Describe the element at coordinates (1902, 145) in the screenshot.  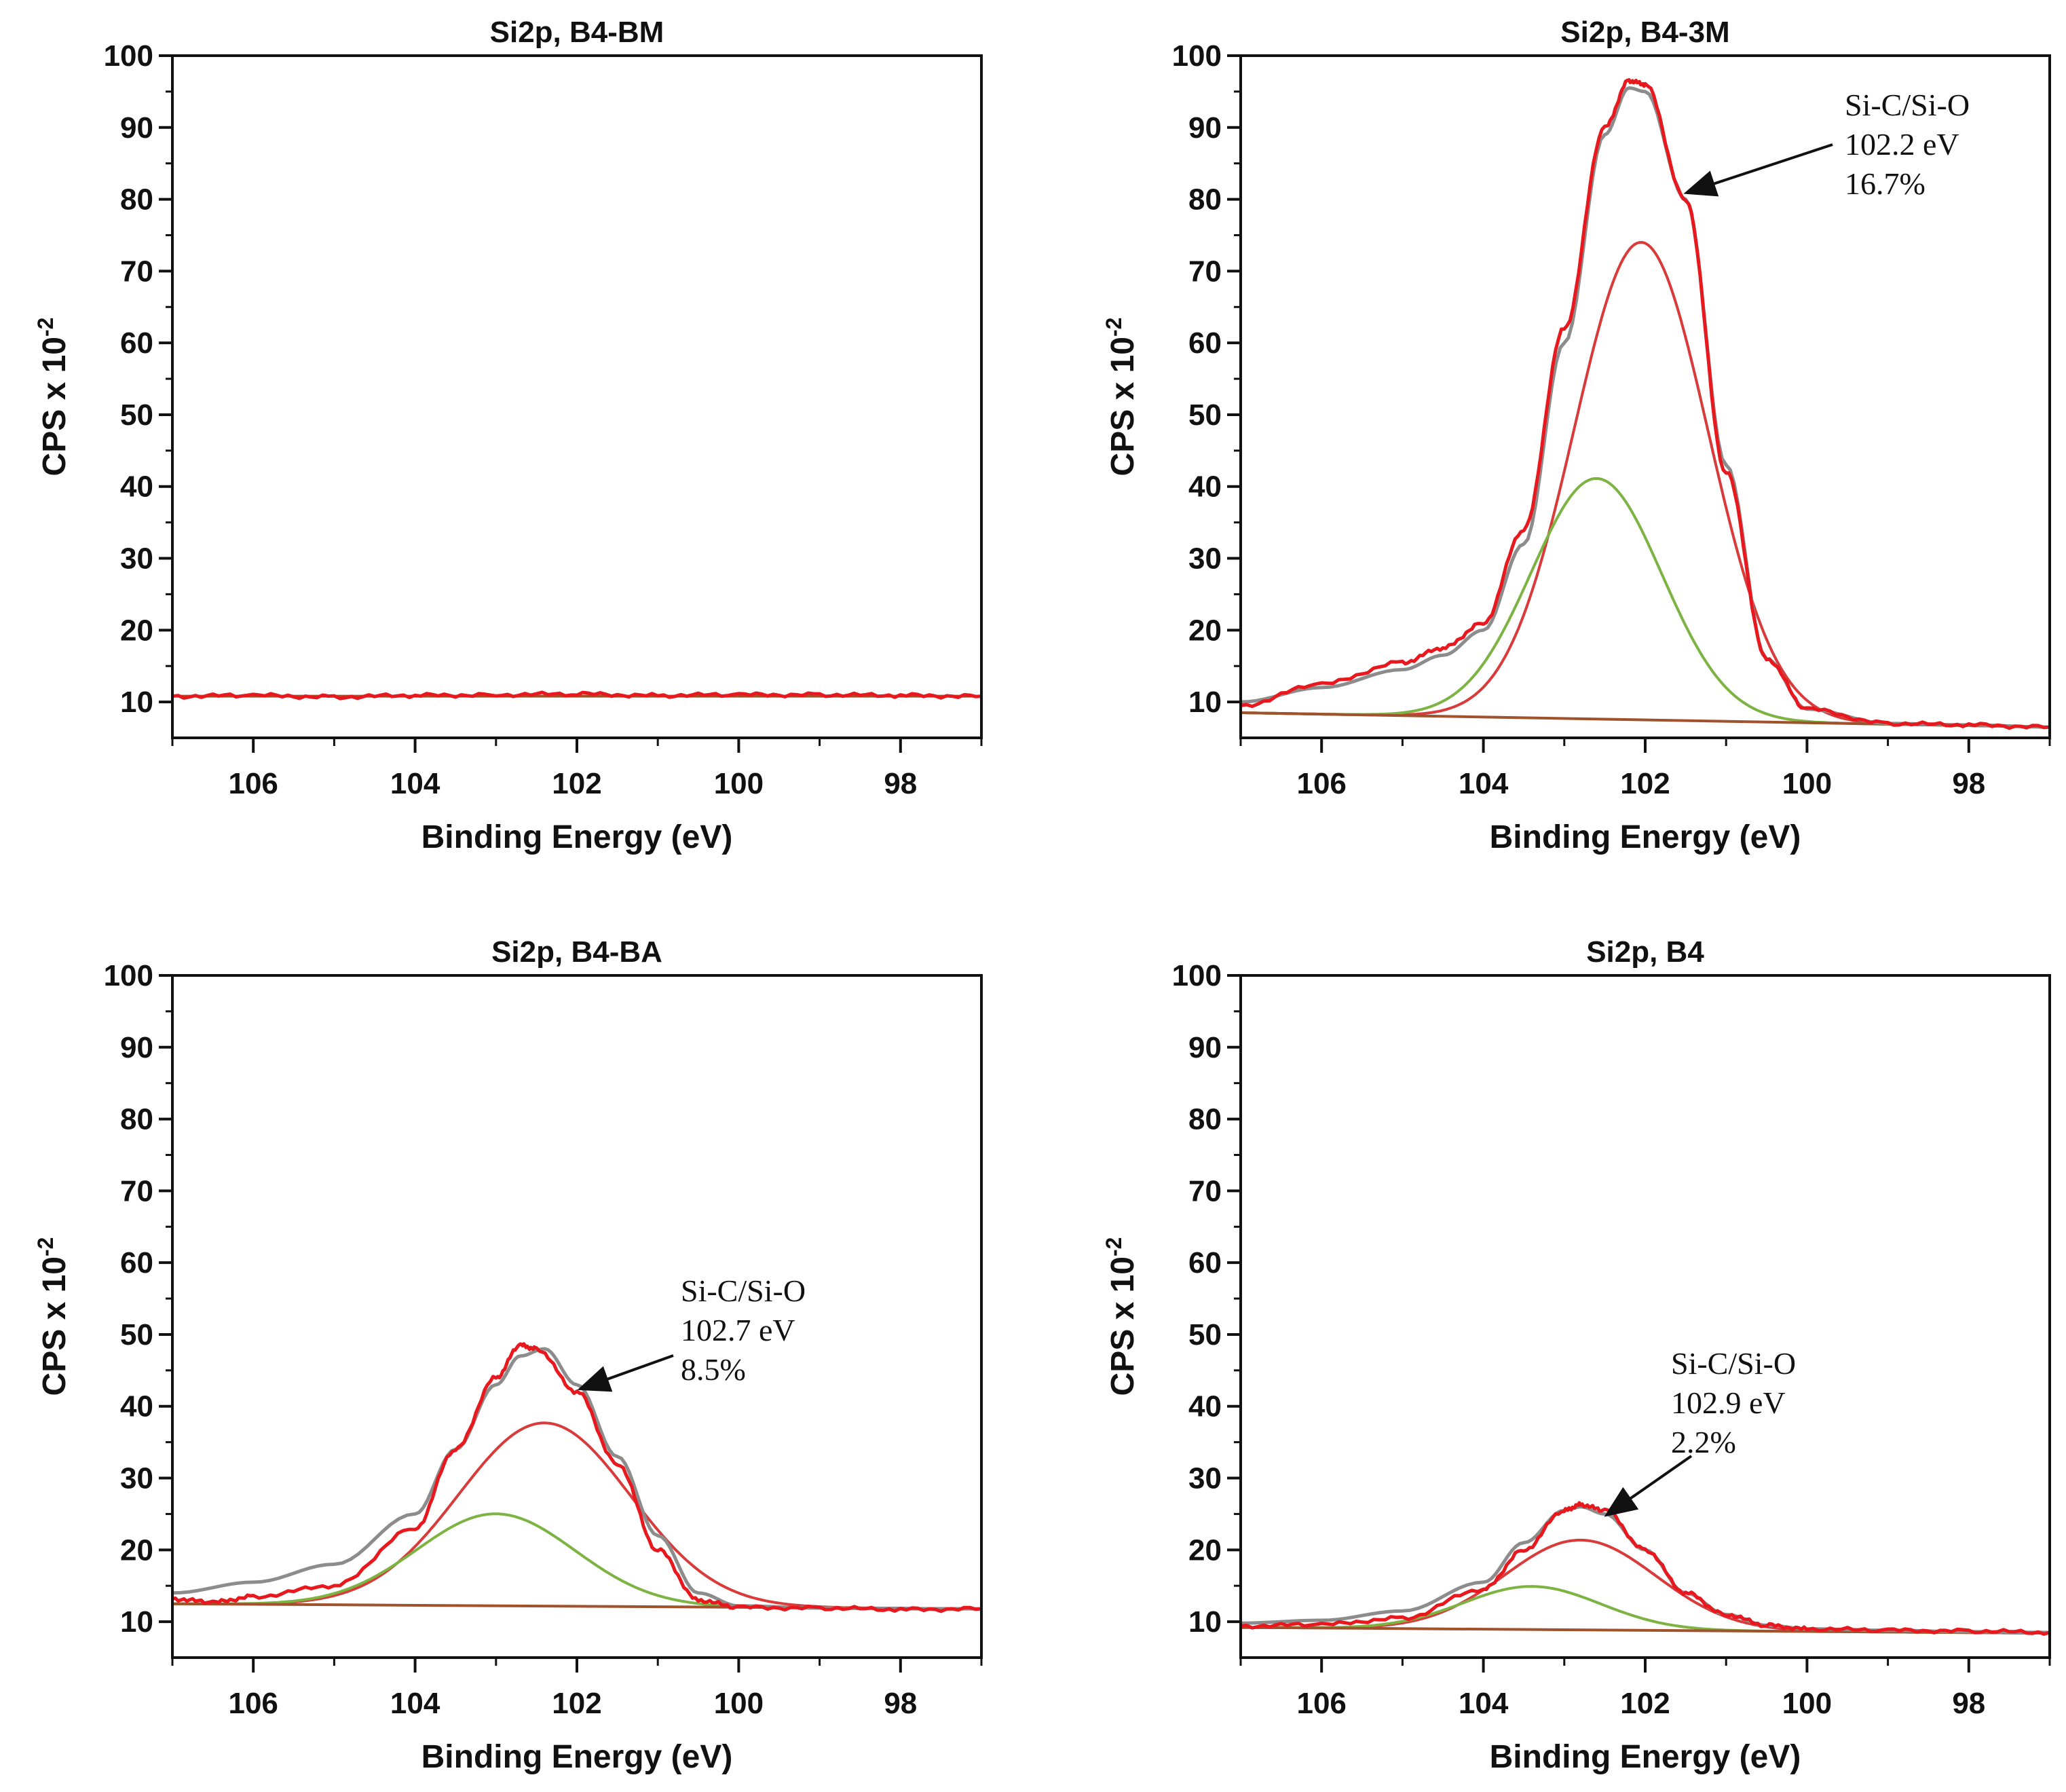
I see `annotation-line-2: 102.2 eV` at that location.